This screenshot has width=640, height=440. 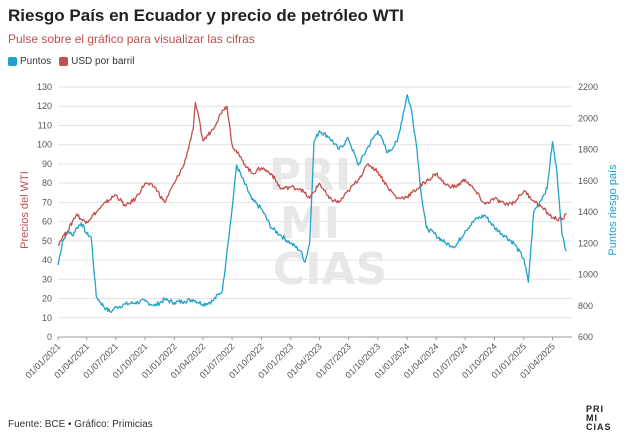 I want to click on y-left-tick-90: 90, so click(x=47, y=164).